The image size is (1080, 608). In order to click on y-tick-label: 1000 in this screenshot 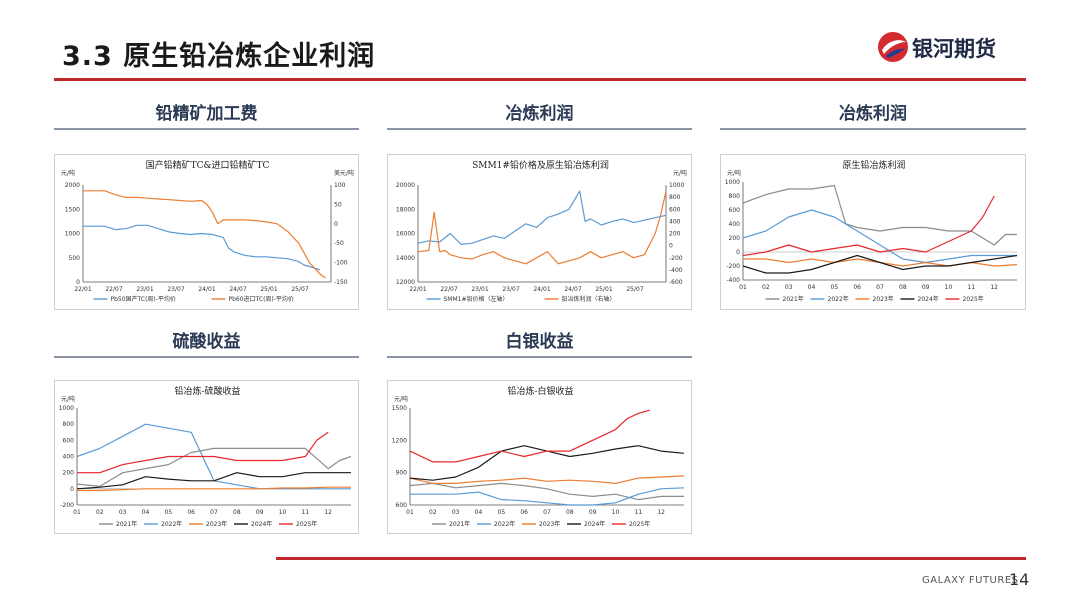, I will do `click(732, 182)`.